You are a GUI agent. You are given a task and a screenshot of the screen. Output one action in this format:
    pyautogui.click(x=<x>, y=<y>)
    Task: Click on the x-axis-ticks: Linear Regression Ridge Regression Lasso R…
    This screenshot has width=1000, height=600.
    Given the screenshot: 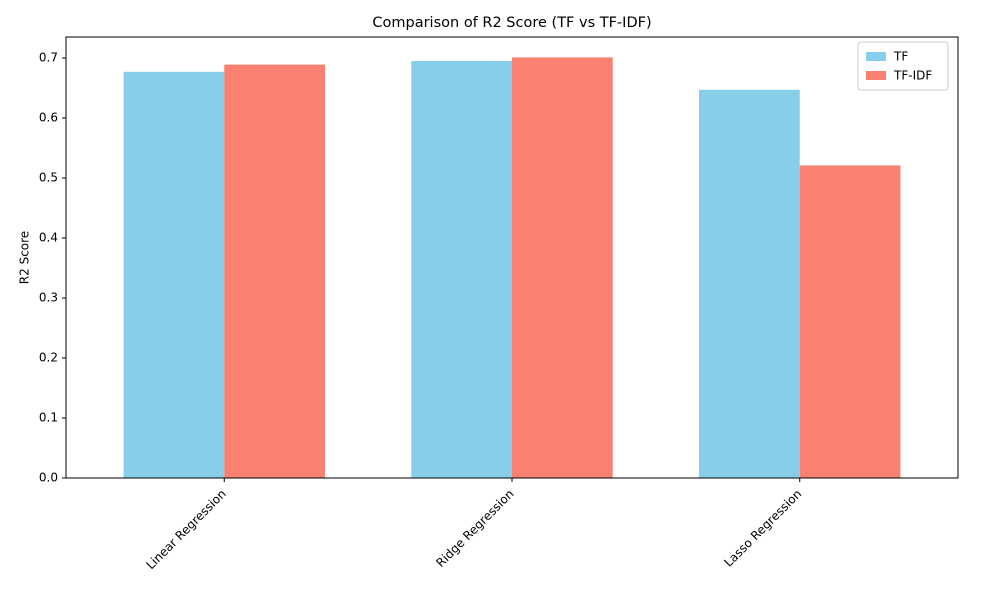 What is the action you would take?
    pyautogui.click(x=473, y=525)
    